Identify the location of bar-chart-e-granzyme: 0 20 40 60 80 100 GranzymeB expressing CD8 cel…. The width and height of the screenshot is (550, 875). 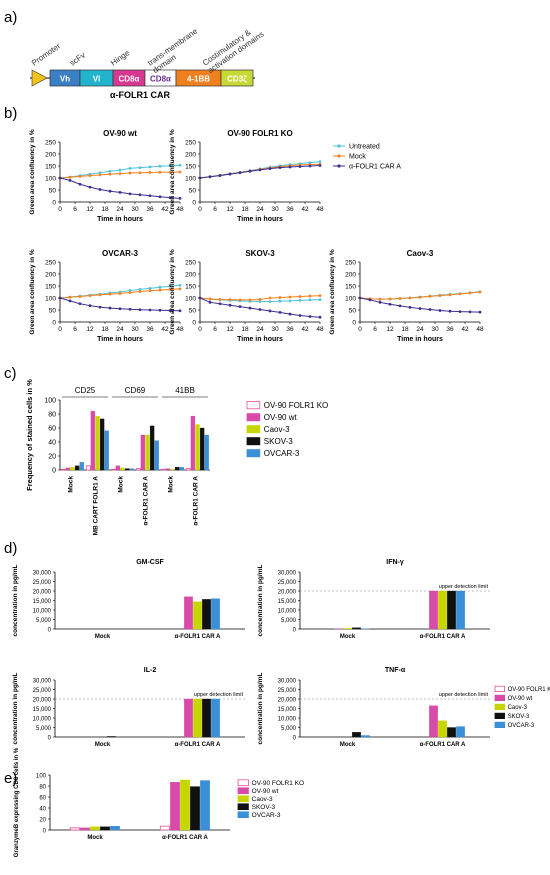
(122, 802).